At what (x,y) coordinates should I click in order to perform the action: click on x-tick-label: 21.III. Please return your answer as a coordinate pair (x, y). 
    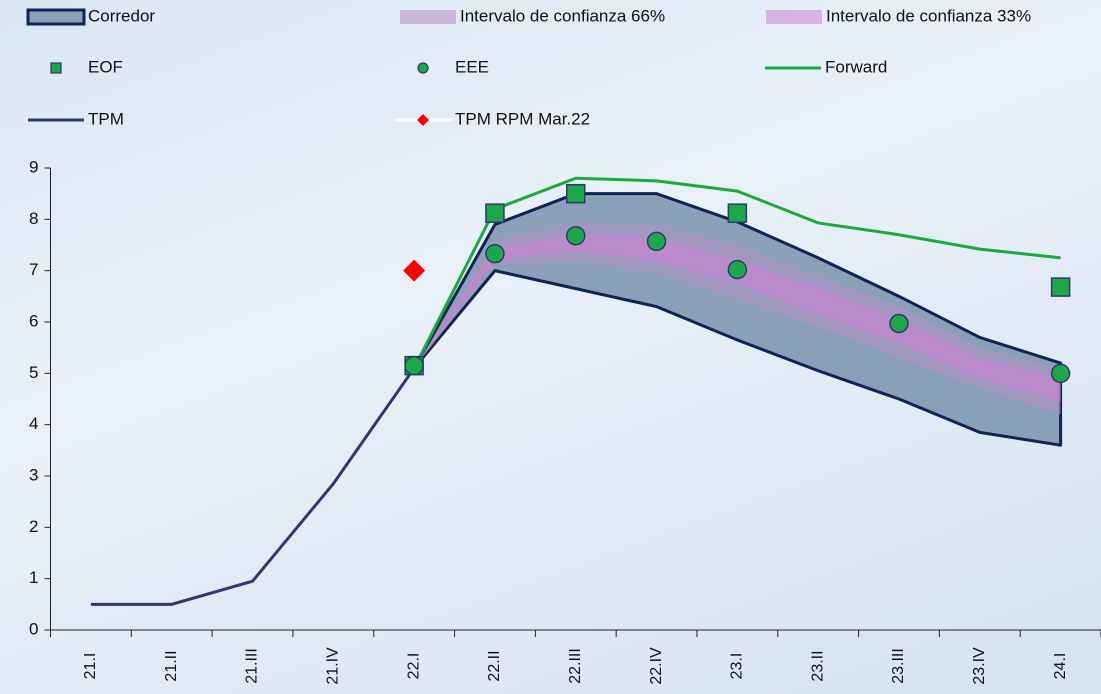
    Looking at the image, I should click on (252, 666).